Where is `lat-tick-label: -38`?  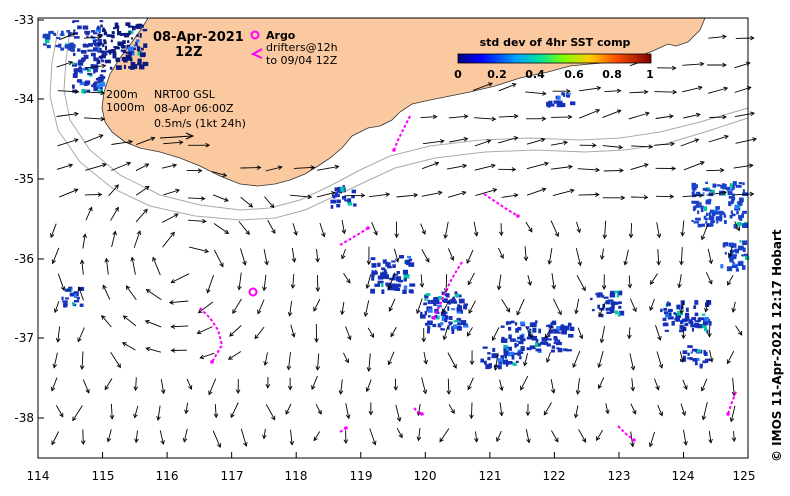
lat-tick-label: -38 is located at coordinates (24, 418).